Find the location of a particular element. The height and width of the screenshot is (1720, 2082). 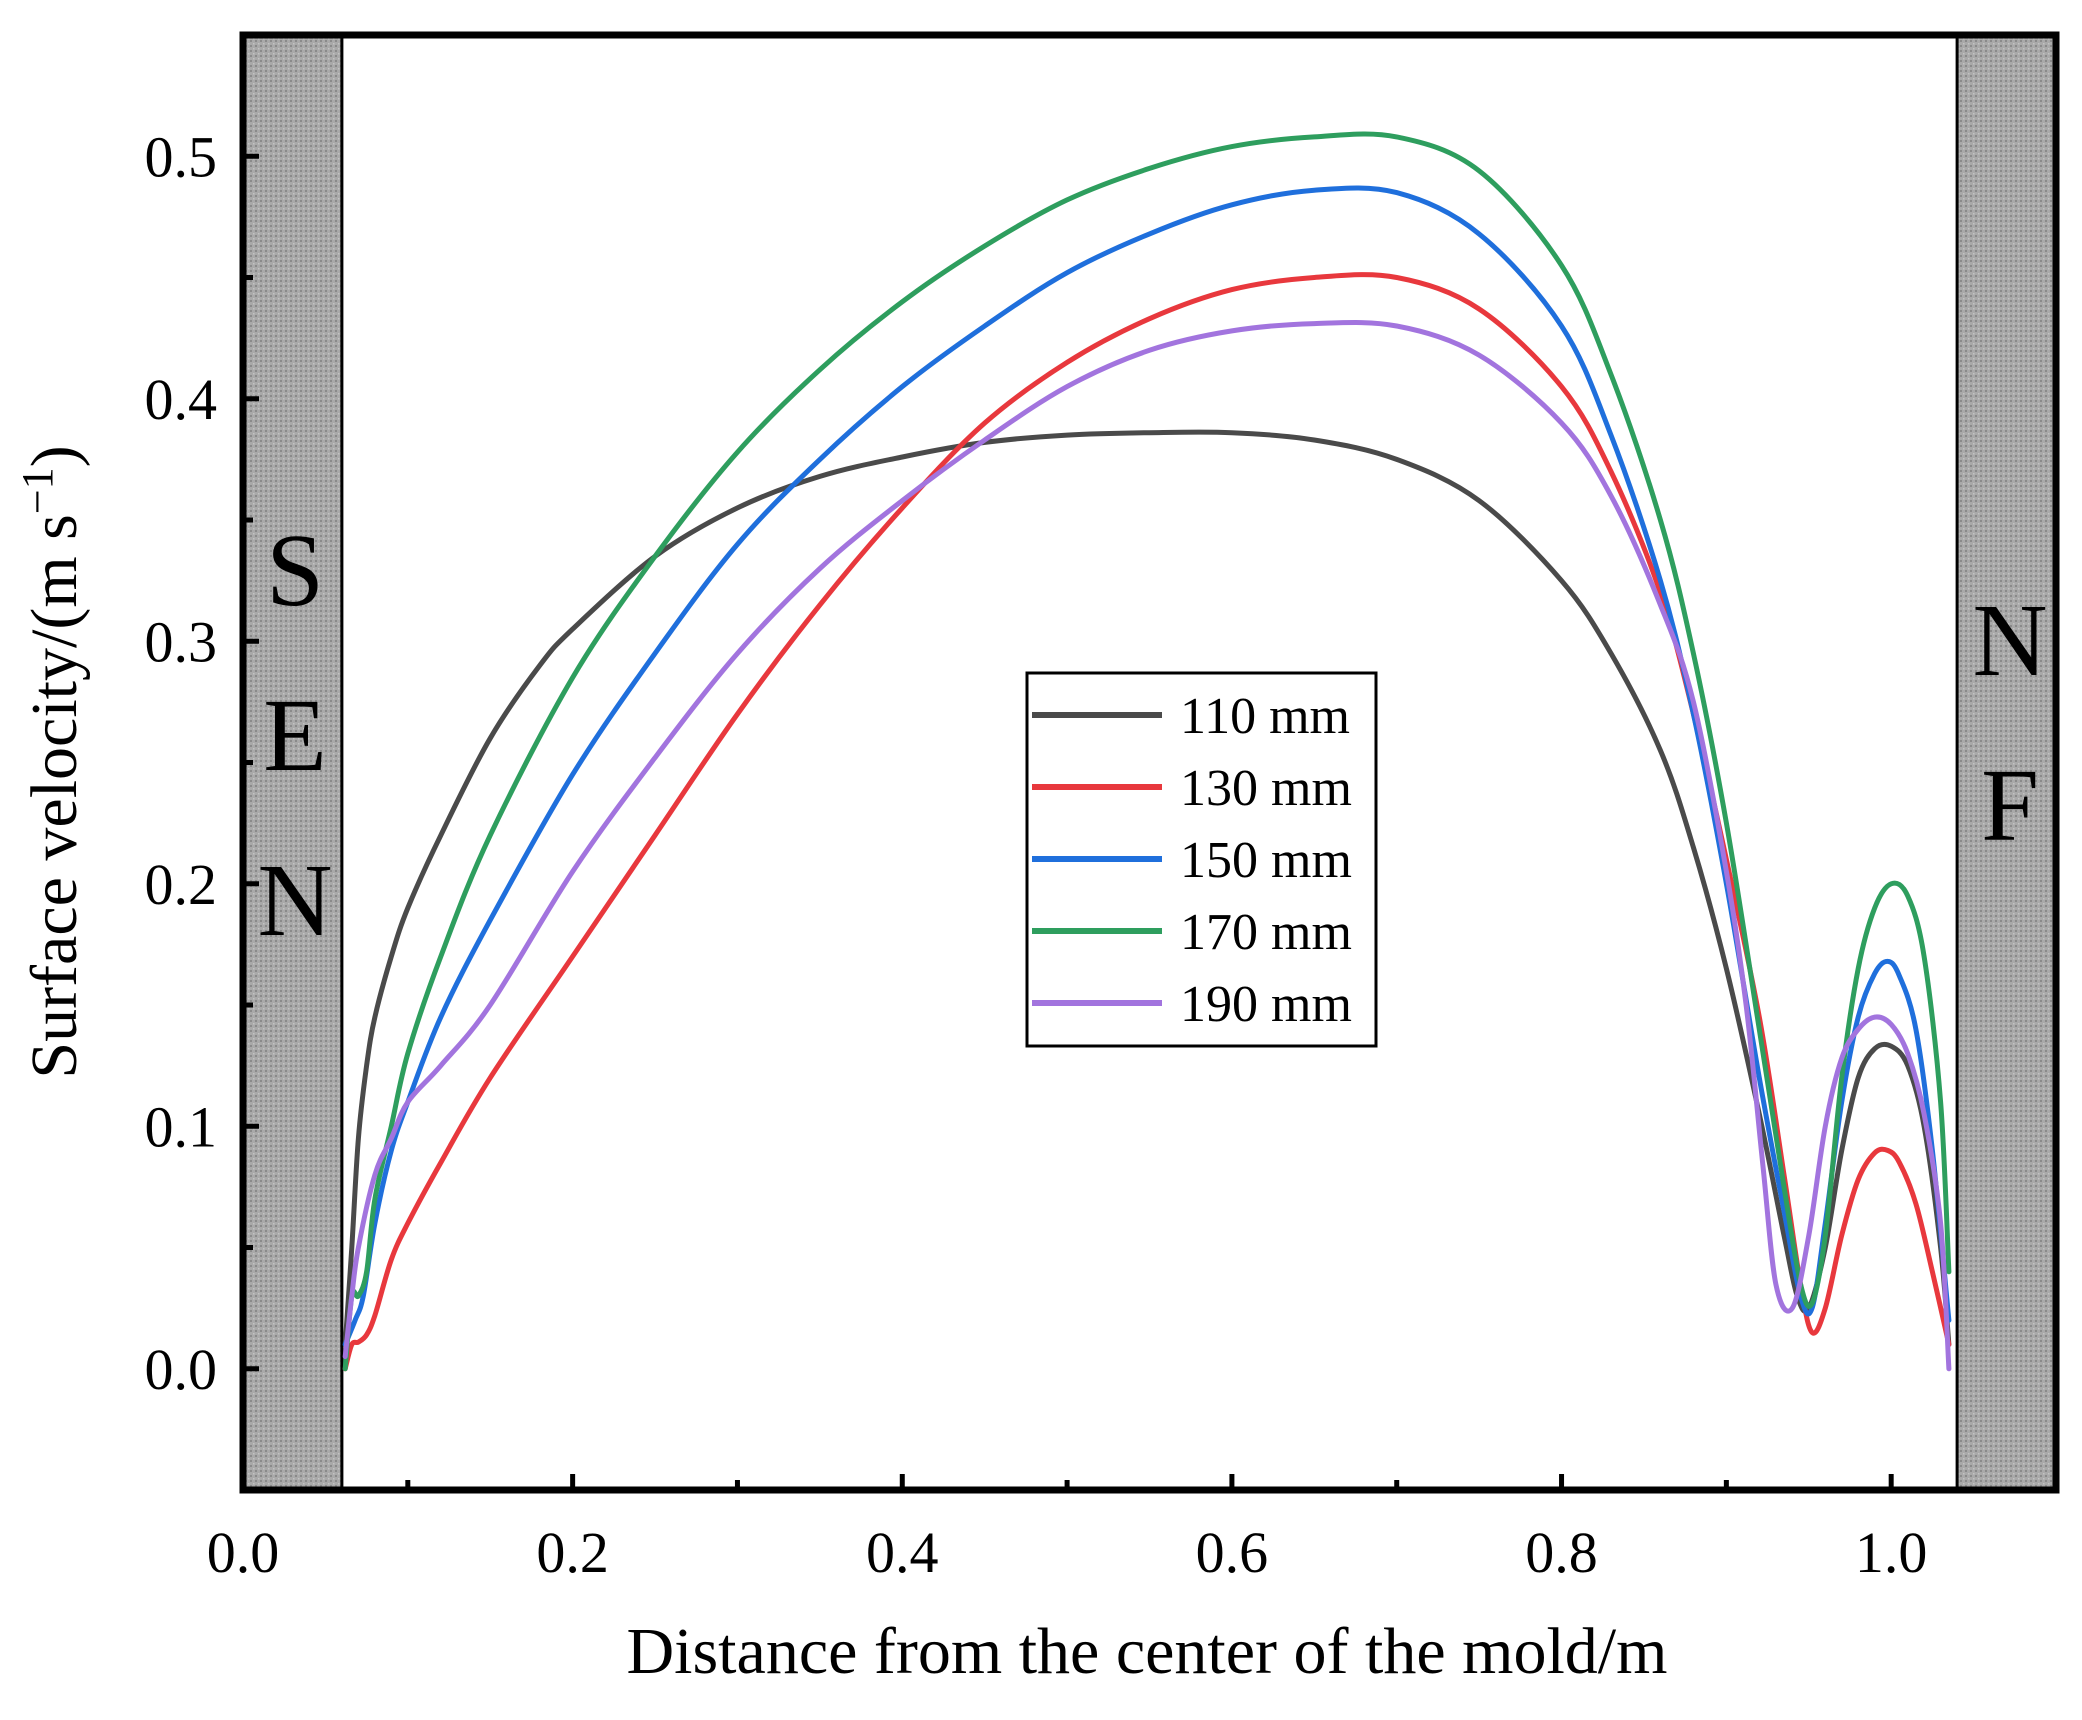

x-tick-label: 1.0 is located at coordinates (1891, 1552).